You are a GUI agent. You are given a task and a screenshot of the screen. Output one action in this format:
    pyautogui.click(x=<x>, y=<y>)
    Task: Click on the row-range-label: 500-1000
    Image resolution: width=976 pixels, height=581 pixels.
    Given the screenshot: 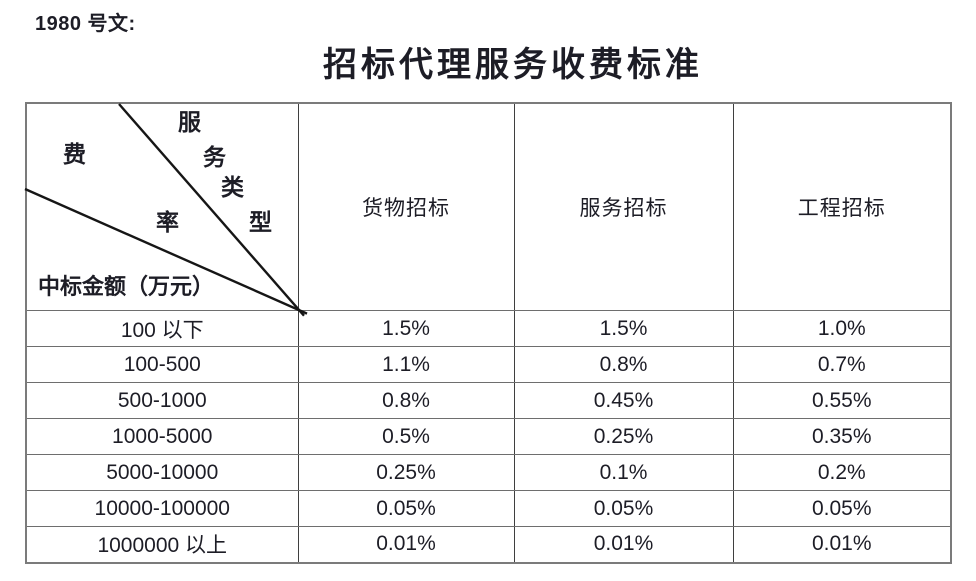 What is the action you would take?
    pyautogui.click(x=162, y=400)
    